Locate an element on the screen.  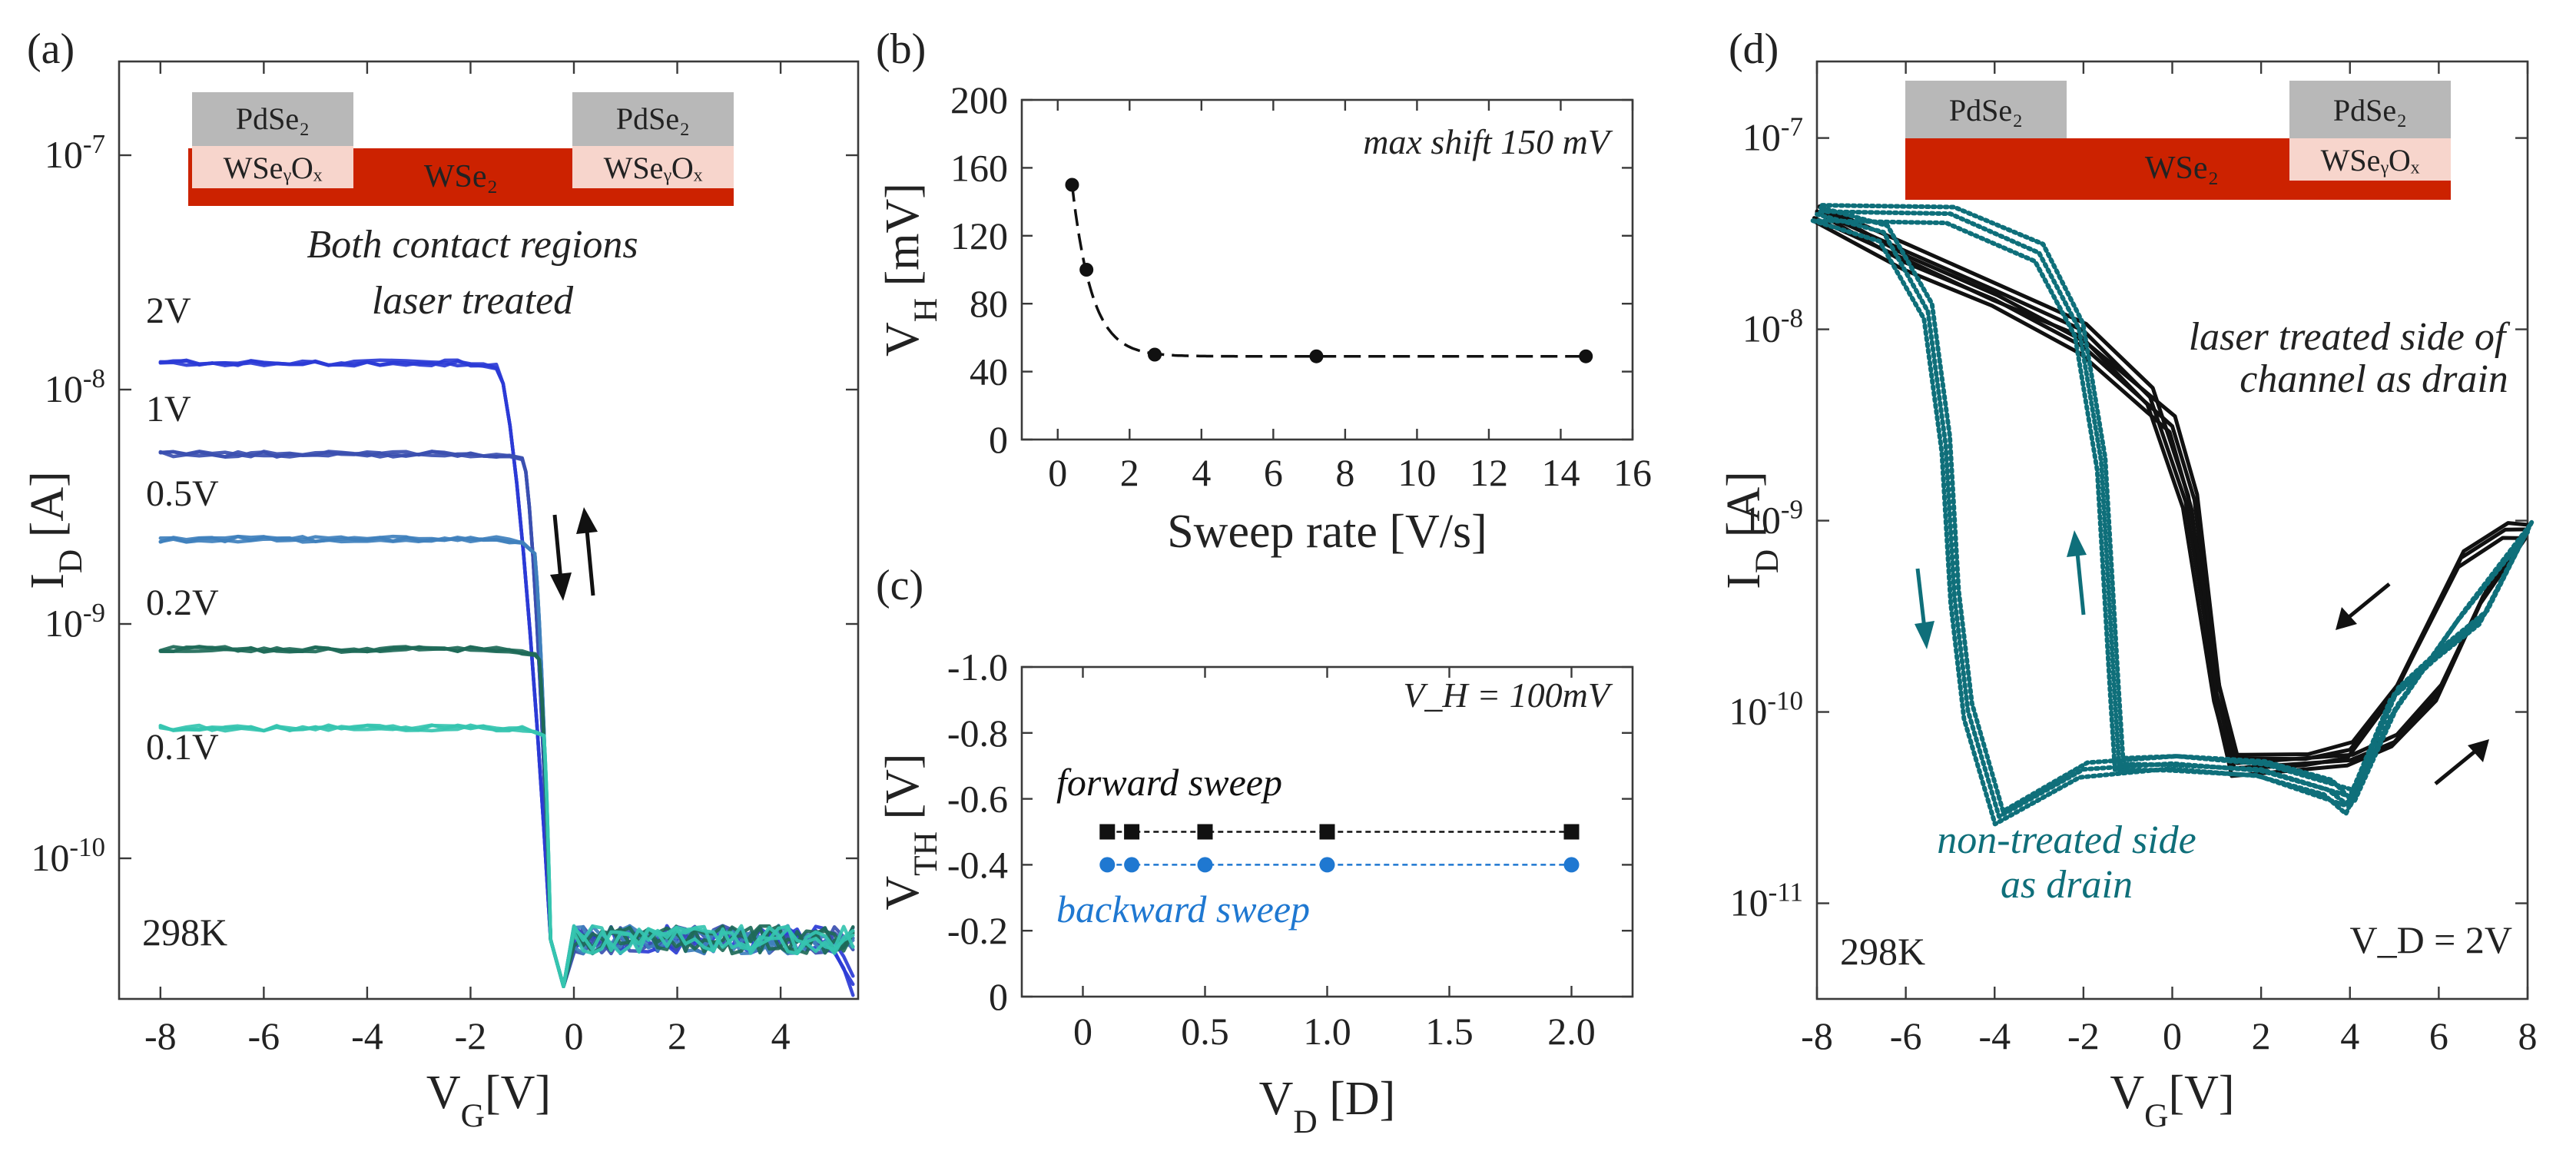
a-label-02v: 0.2V is located at coordinates (182, 602).